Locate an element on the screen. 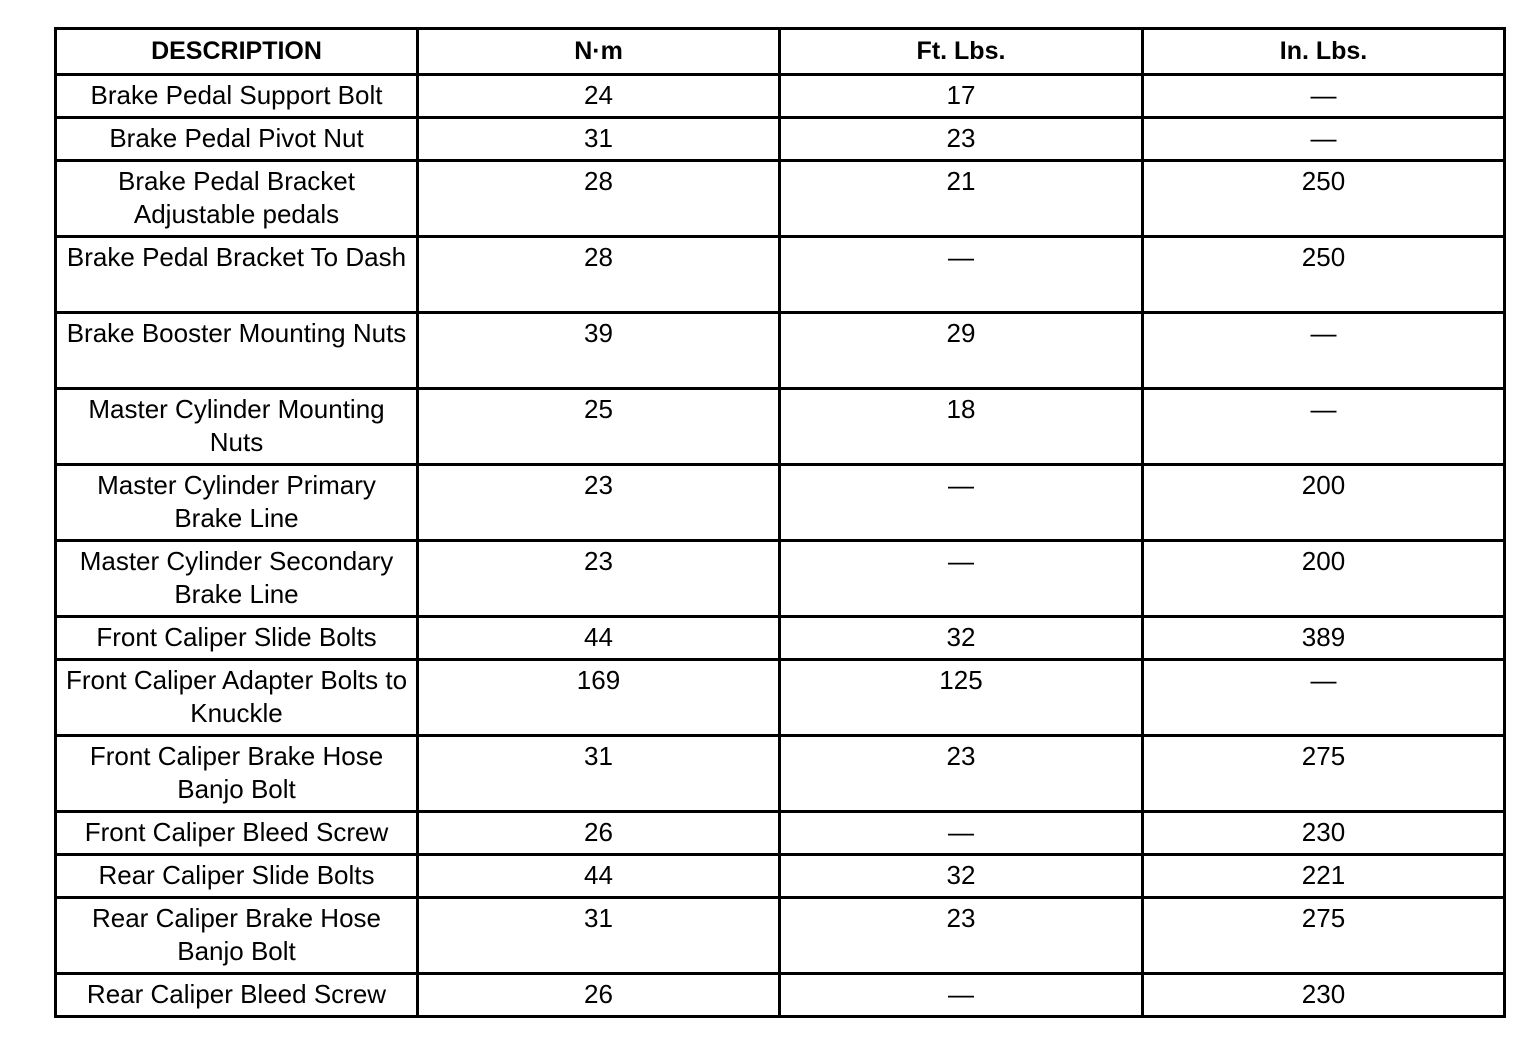  cell-description: Master Cylinder Mounting Nuts is located at coordinates (236, 426).